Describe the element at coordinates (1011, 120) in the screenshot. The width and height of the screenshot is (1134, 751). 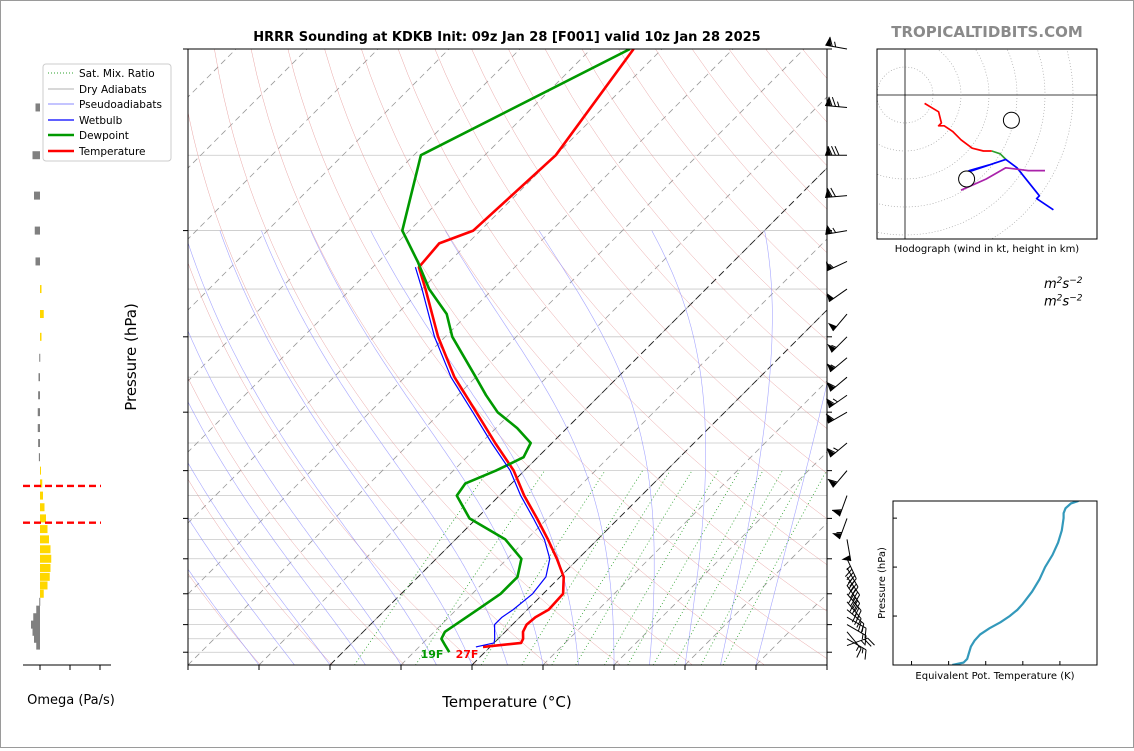
I see `hodograph-marker-circle` at that location.